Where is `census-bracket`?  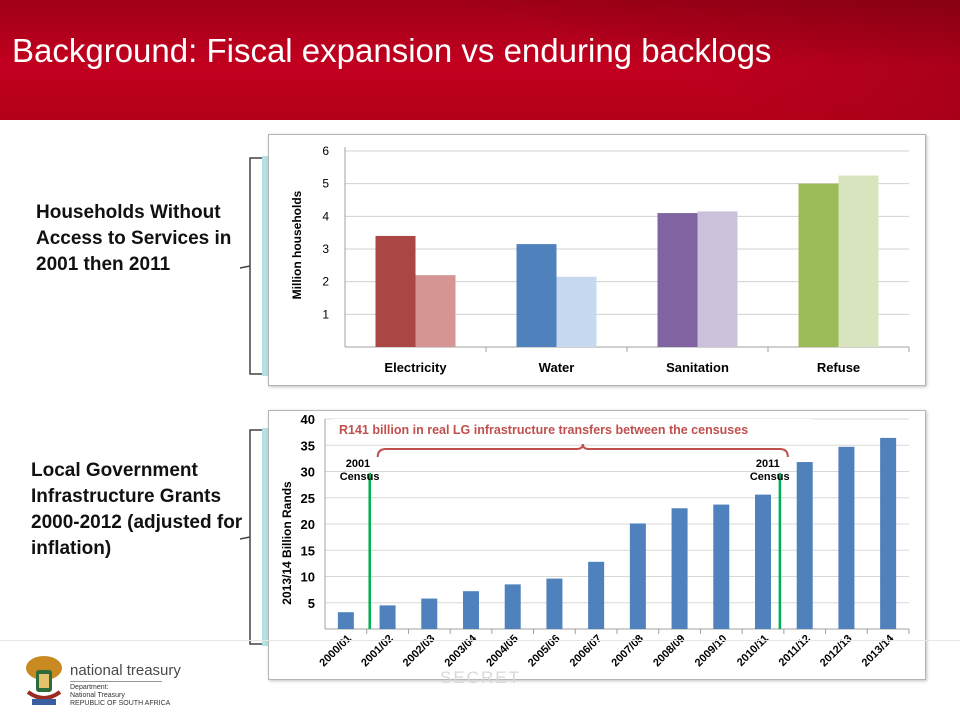
census-bracket is located at coordinates (582, 450).